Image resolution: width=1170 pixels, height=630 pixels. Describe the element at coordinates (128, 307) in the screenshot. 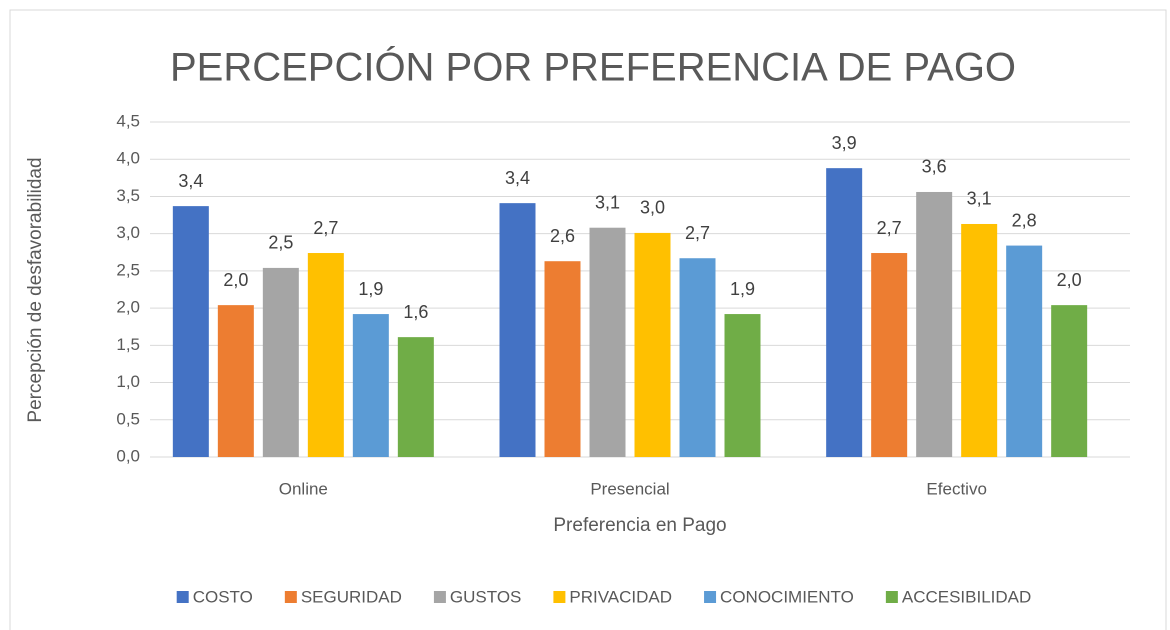

I see `y-tick-label: 2,0` at that location.